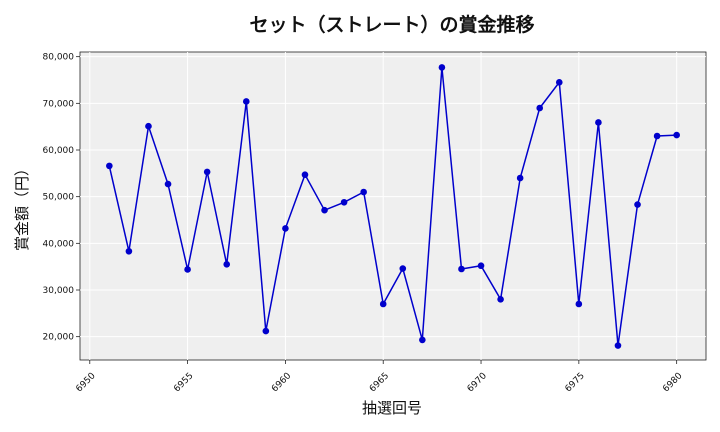 The height and width of the screenshot is (432, 720). I want to click on x-tick-label: 6960, so click(281, 382).